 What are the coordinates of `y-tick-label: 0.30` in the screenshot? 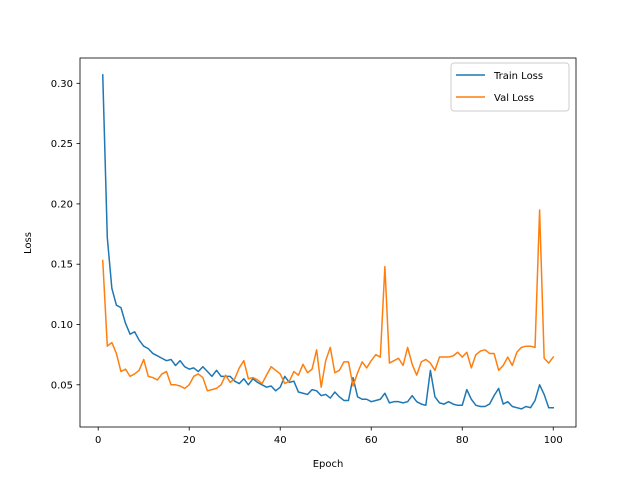 It's located at (62, 84).